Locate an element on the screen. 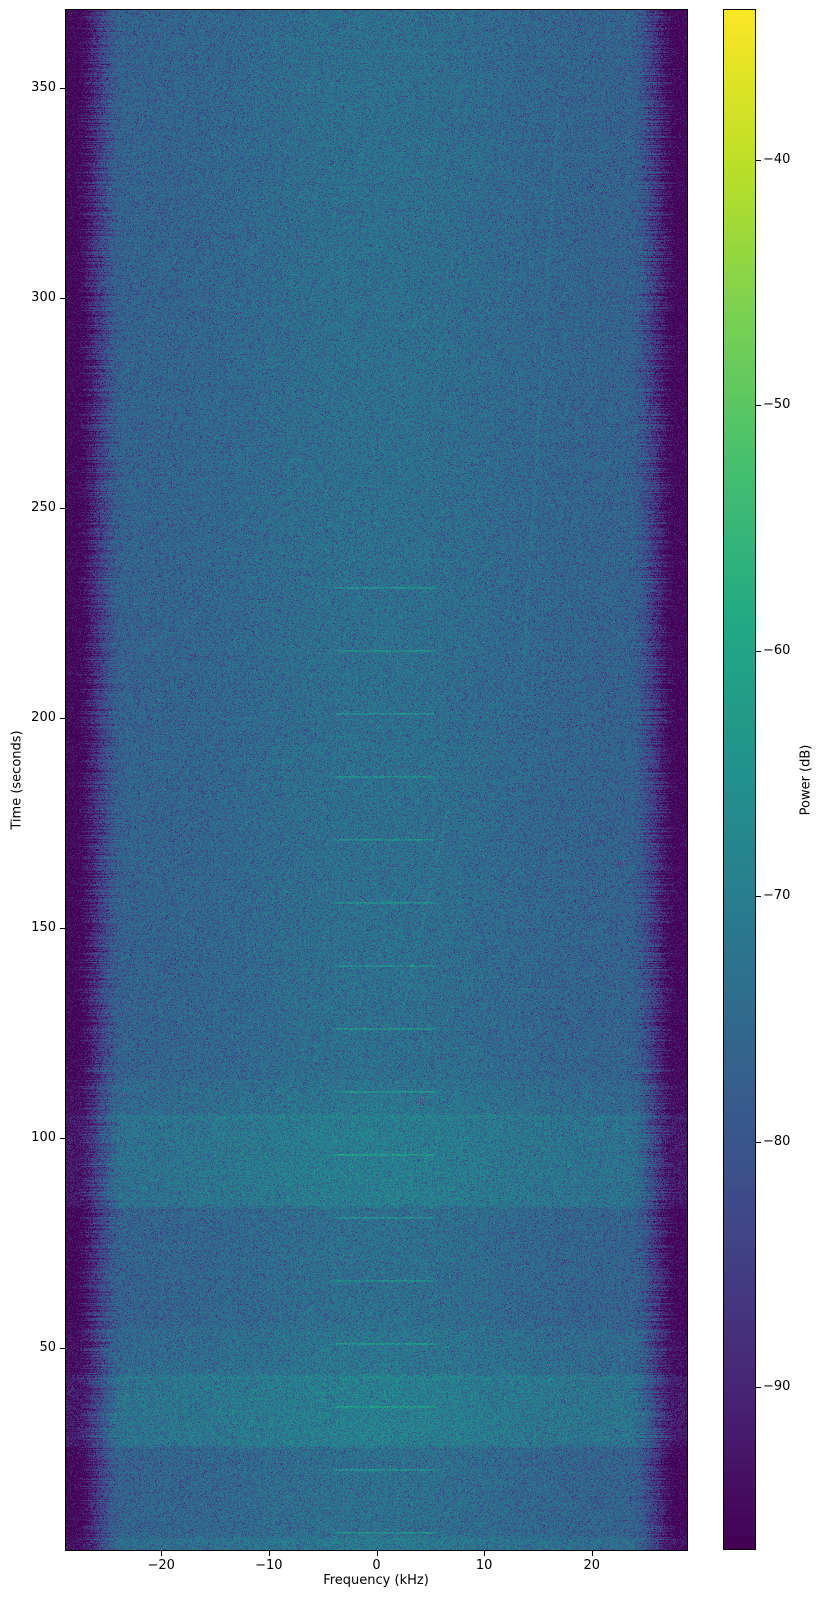 Image resolution: width=823 pixels, height=1603 pixels. y-tick-label: 300 is located at coordinates (43, 298).